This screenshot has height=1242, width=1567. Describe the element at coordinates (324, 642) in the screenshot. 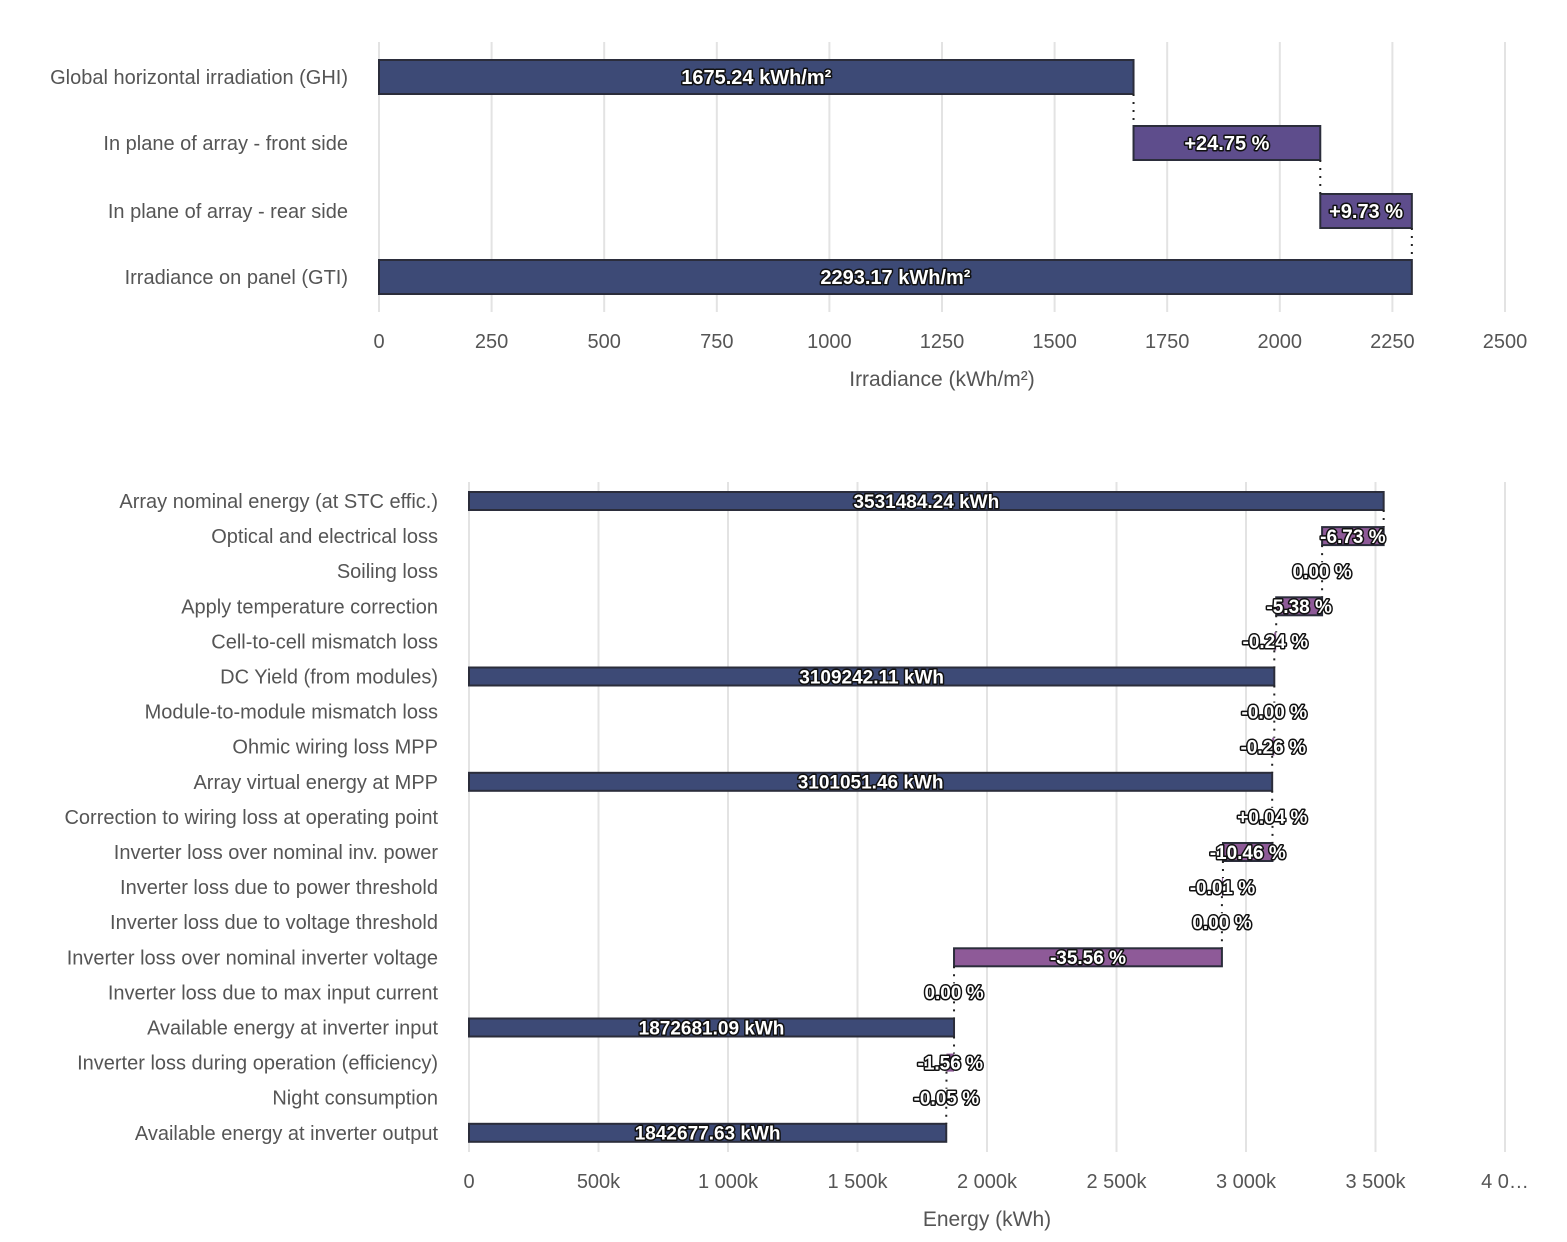

I see `category-label: Cell-to-cell mismatch loss` at that location.